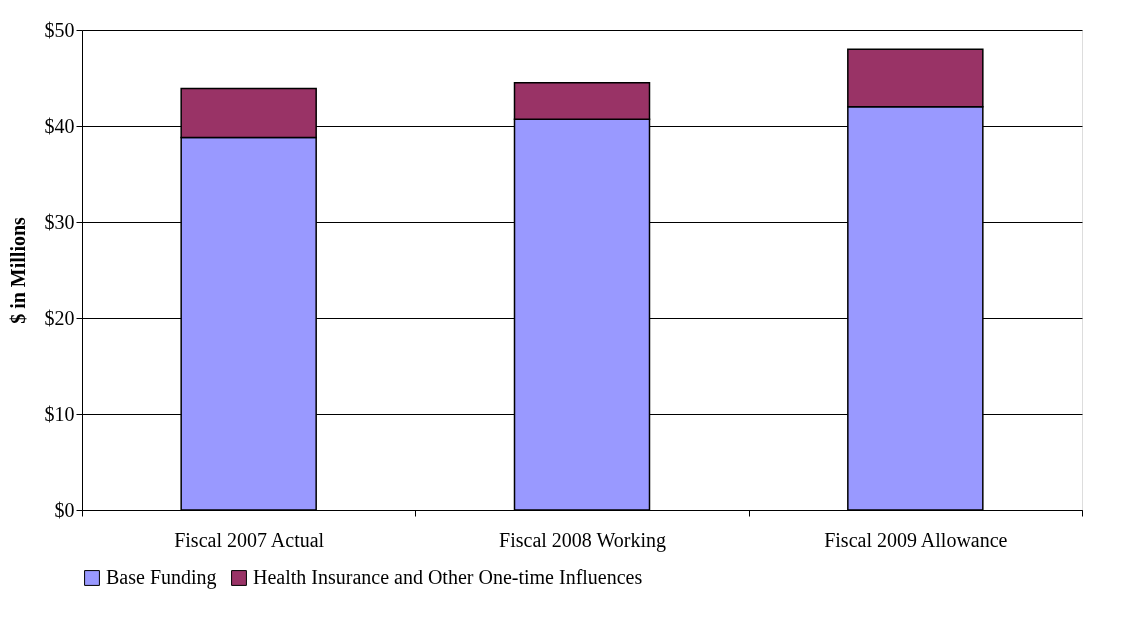 The image size is (1122, 635). What do you see at coordinates (59, 125) in the screenshot?
I see `y-tick-label: $40` at bounding box center [59, 125].